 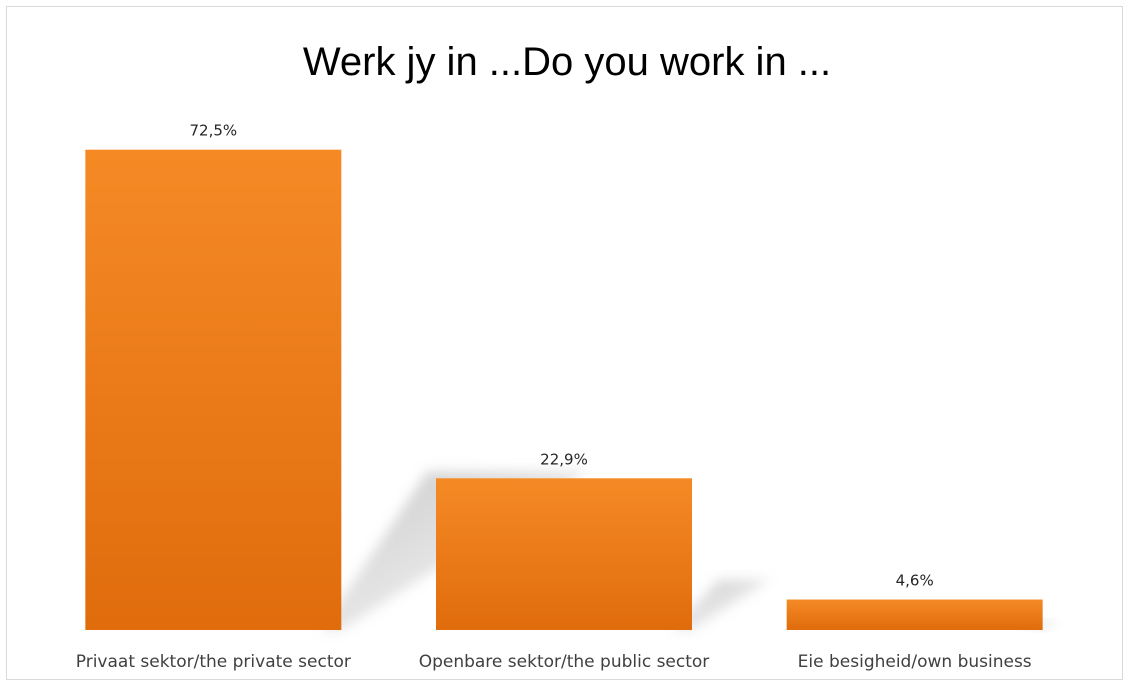 I want to click on category-label: Privaat sektor/the private sector, so click(x=213, y=662).